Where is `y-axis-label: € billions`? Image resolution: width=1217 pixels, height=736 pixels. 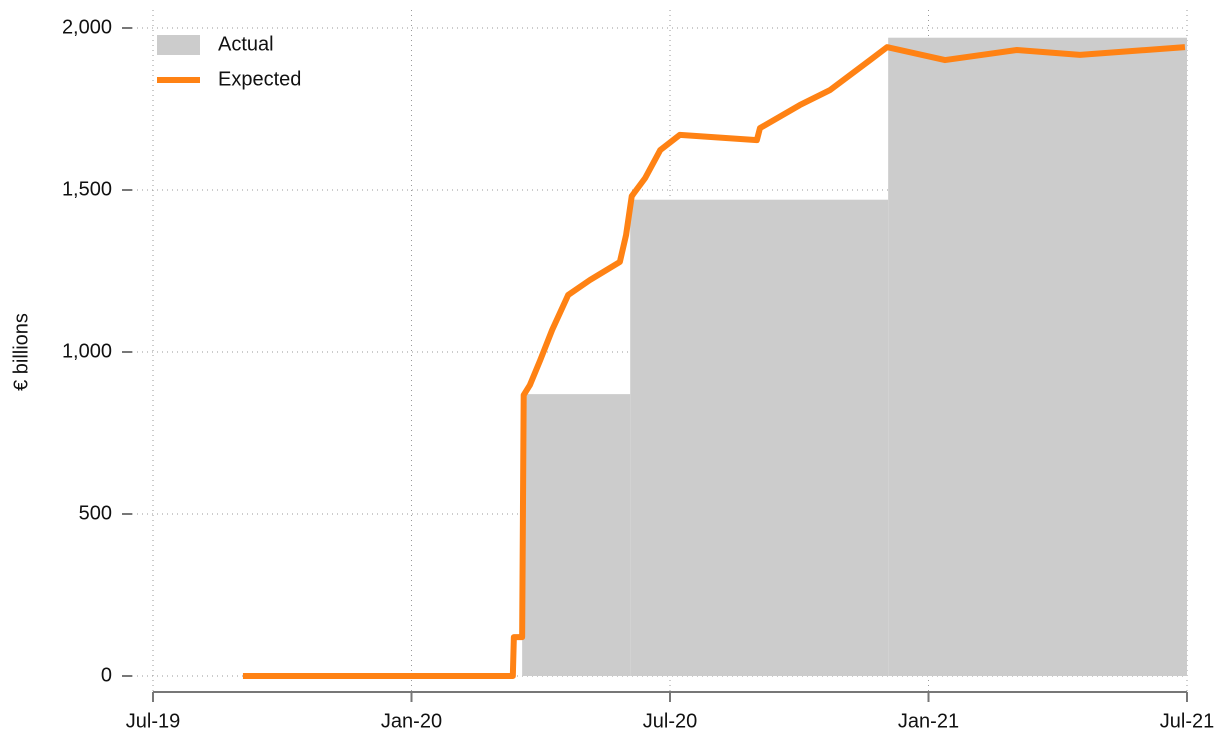
y-axis-label: € billions is located at coordinates (21, 352).